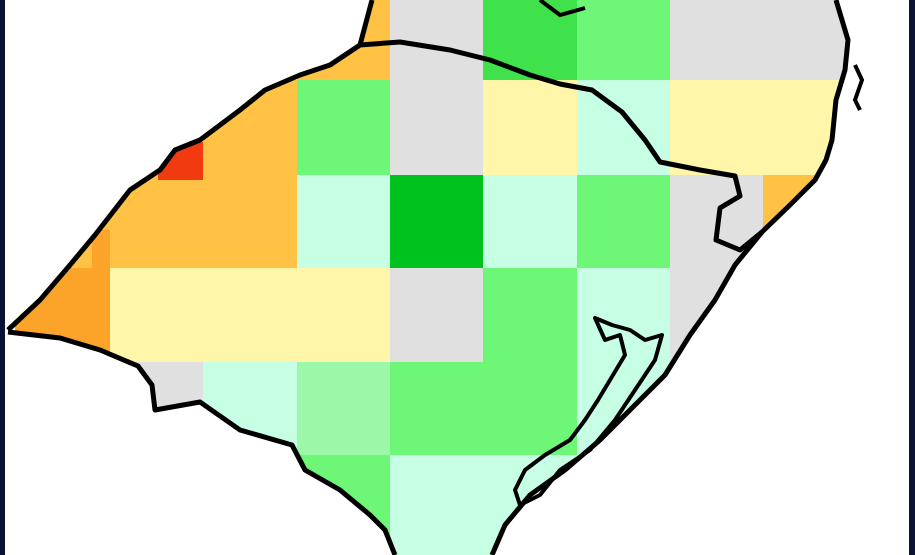 This screenshot has height=555, width=915. Describe the element at coordinates (101, 249) in the screenshot. I see `grid-cell-dark-orange` at that location.